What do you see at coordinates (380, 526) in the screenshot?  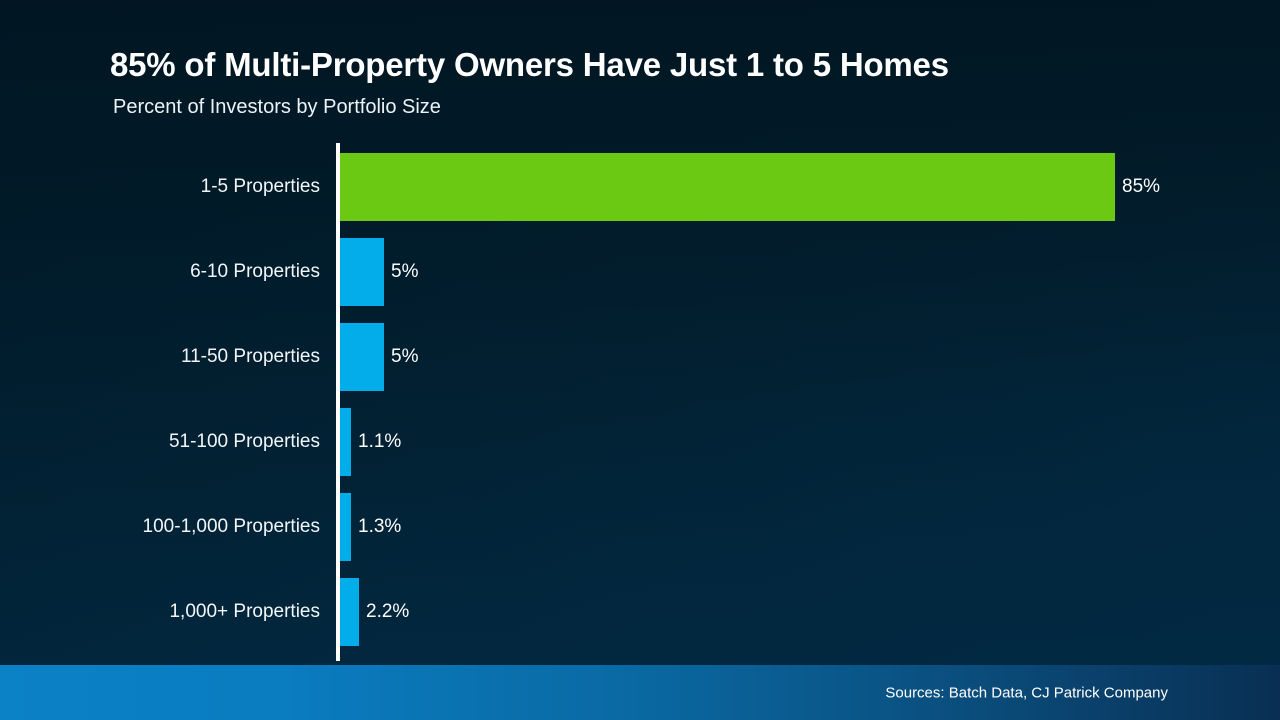 I see `bar-value-label: 1.3%` at bounding box center [380, 526].